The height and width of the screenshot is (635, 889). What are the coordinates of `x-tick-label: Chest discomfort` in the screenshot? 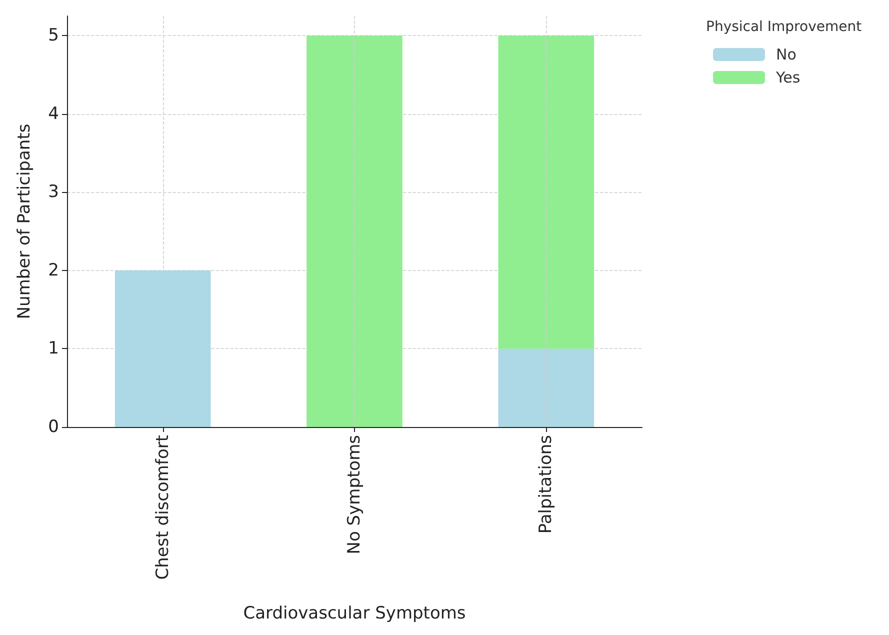 It's located at (162, 507).